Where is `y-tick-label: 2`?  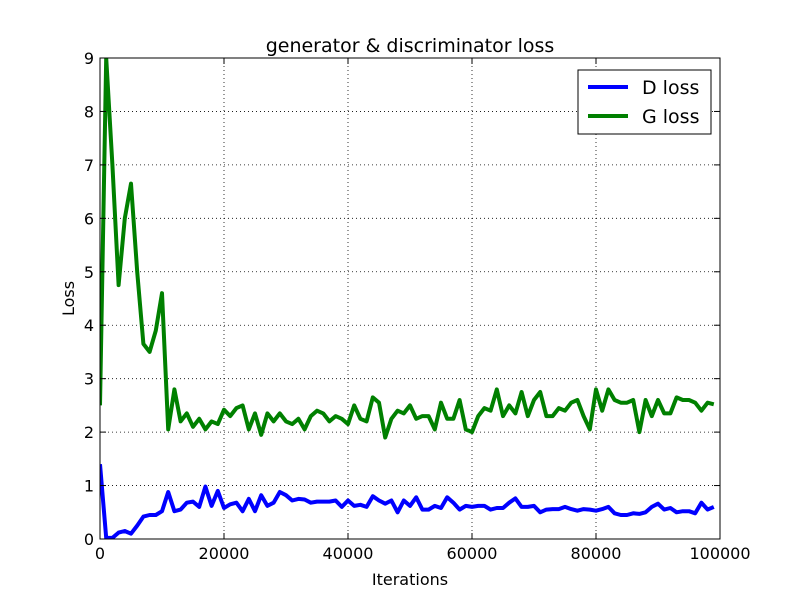 y-tick-label: 2 is located at coordinates (89, 432).